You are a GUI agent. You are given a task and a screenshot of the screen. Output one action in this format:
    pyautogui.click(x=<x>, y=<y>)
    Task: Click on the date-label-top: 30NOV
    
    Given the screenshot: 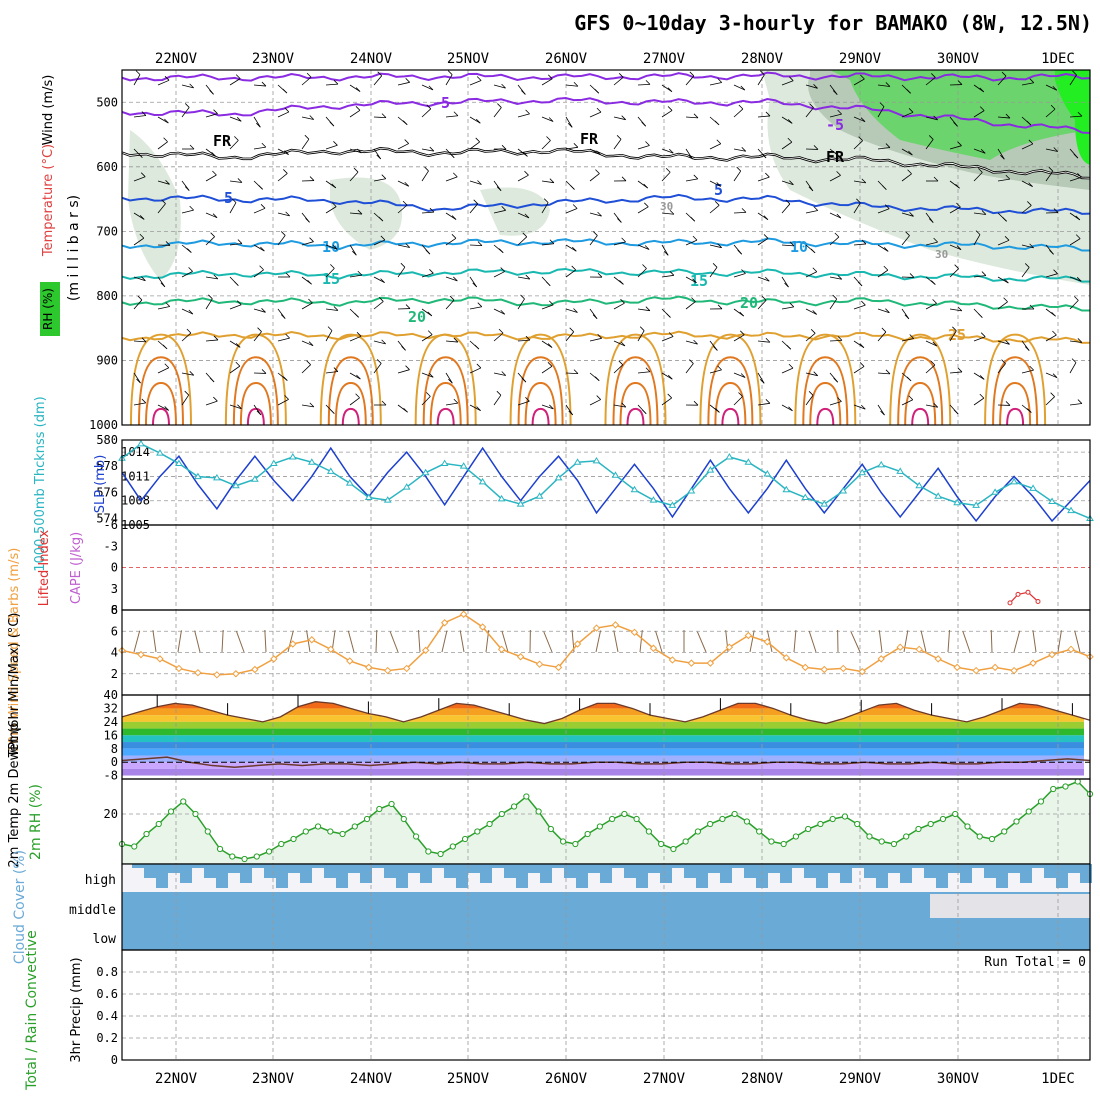 What is the action you would take?
    pyautogui.click(x=958, y=59)
    